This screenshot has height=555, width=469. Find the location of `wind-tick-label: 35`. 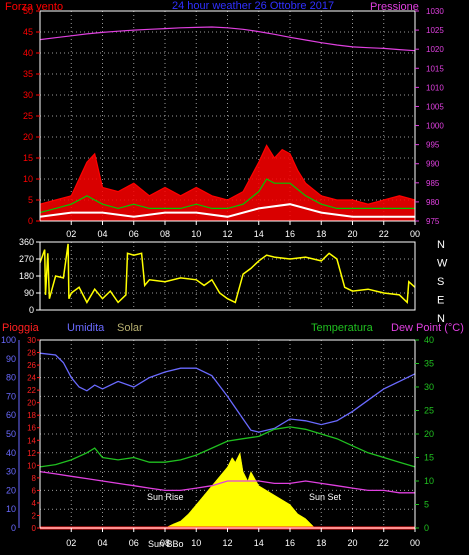

wind-tick-label: 35 is located at coordinates (28, 74).